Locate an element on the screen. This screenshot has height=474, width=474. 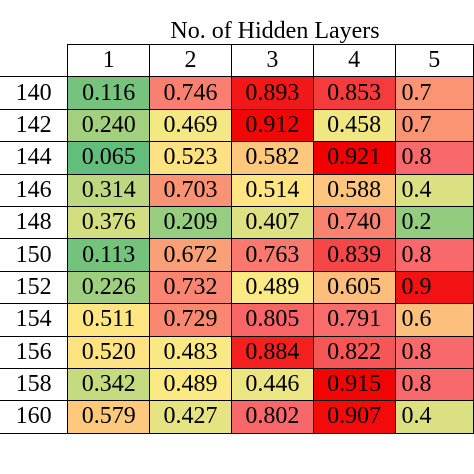
heatmap-row: 144 0.065 0.523 0.582 0.921 0.8 is located at coordinates (237, 158).